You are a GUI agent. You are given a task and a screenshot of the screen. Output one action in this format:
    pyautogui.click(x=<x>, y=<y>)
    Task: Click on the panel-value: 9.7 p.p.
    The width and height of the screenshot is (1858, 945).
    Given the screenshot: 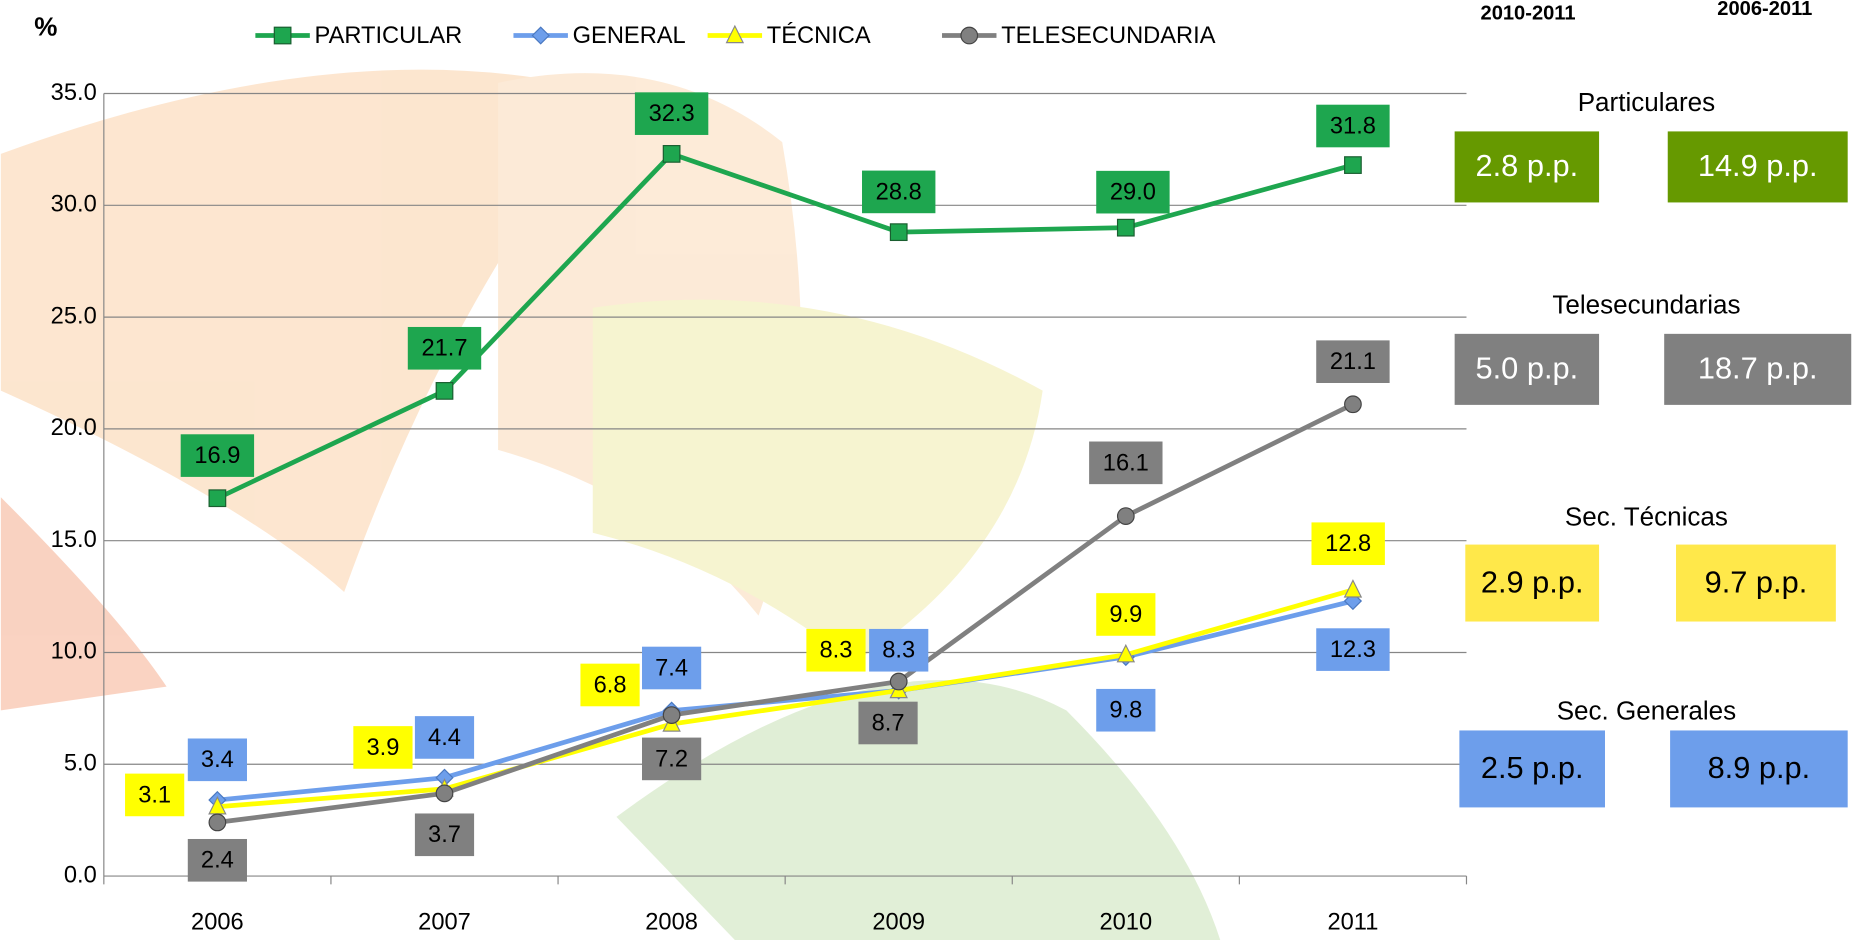 What is the action you would take?
    pyautogui.click(x=1756, y=581)
    